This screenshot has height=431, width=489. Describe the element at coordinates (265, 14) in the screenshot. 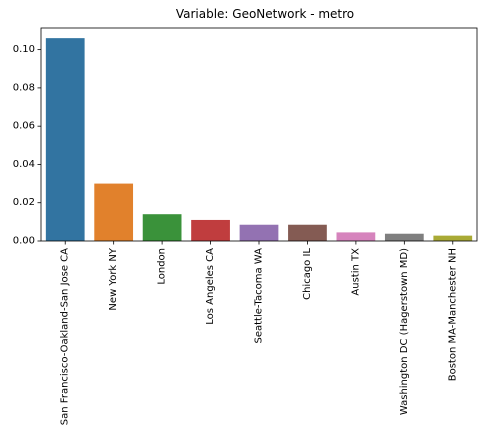

I see `chart-title: Variable: GeoNetwork - metro` at that location.